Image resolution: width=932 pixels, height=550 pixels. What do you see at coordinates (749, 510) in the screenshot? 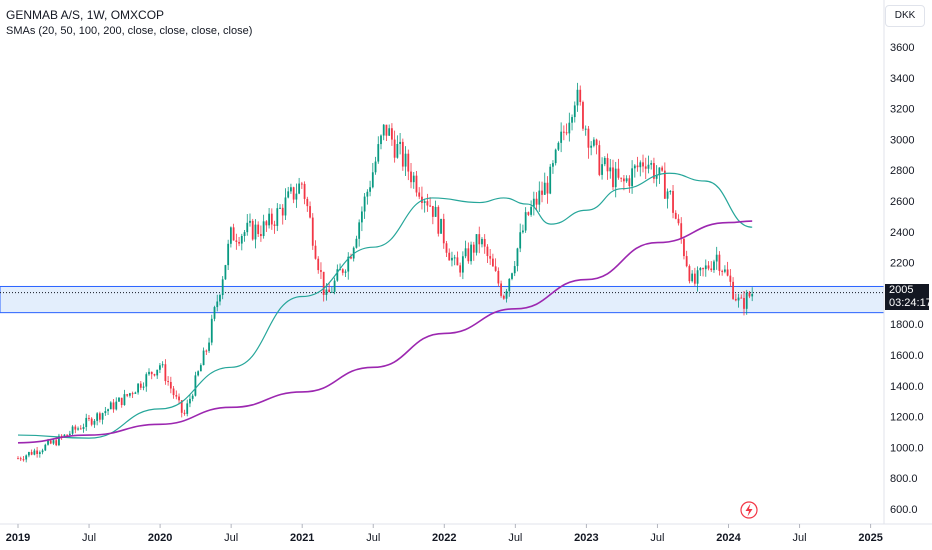
I see `lightning-icon` at bounding box center [749, 510].